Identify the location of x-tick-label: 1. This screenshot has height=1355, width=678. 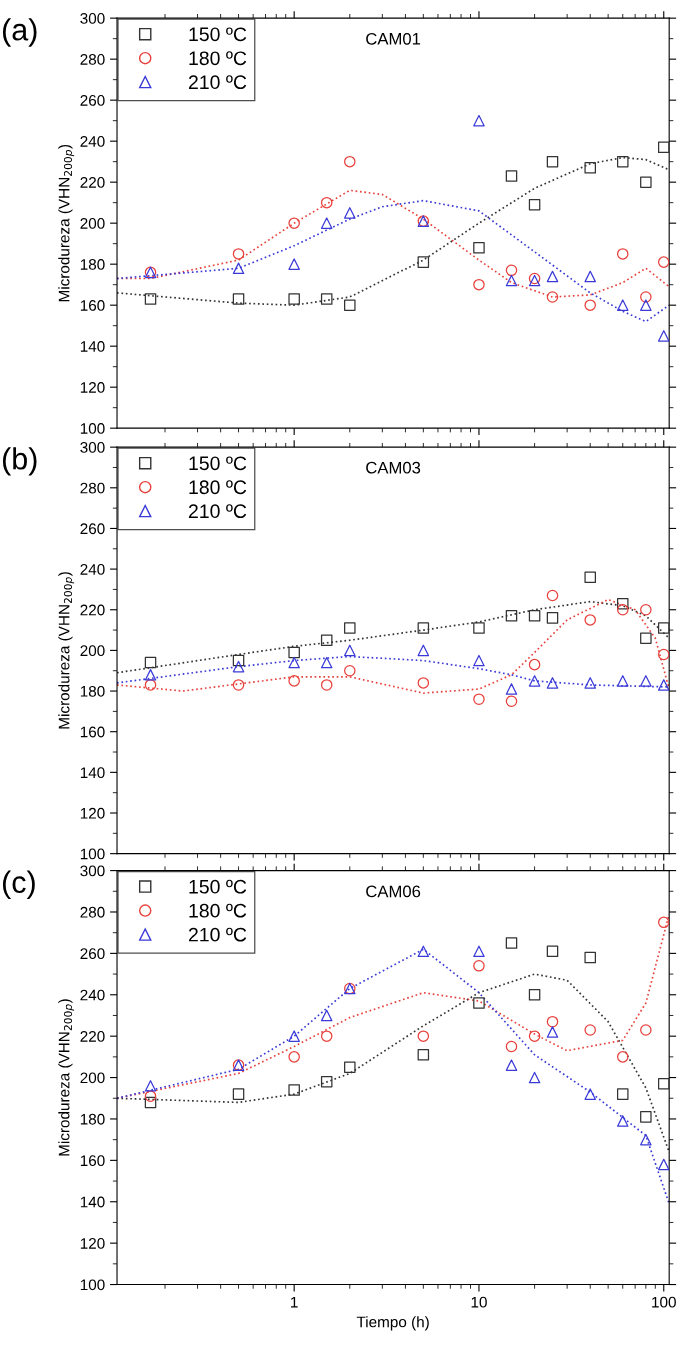
(294, 1302).